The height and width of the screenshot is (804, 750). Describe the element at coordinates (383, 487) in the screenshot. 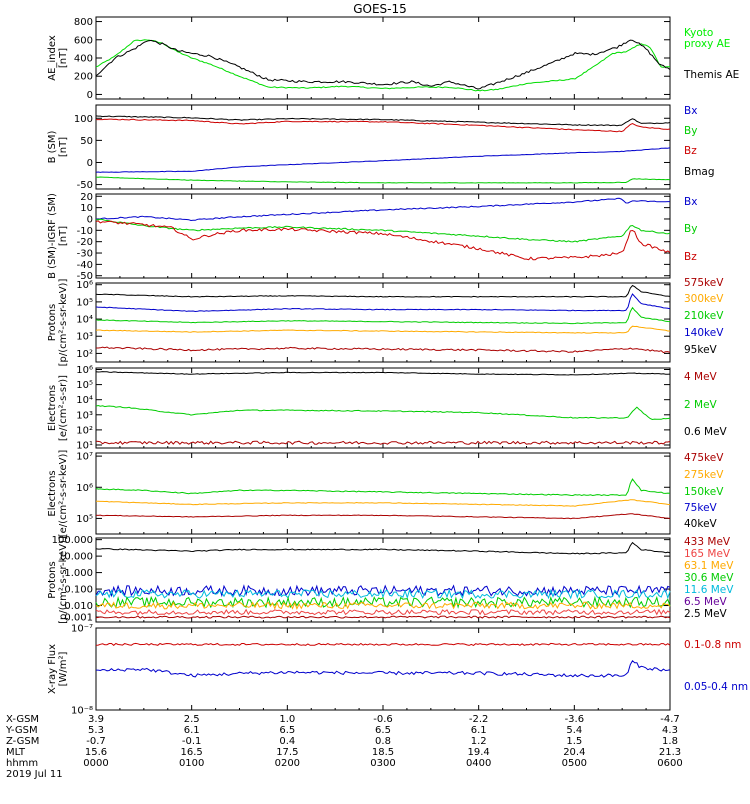

I see `series-line-electrons2-150keV` at that location.